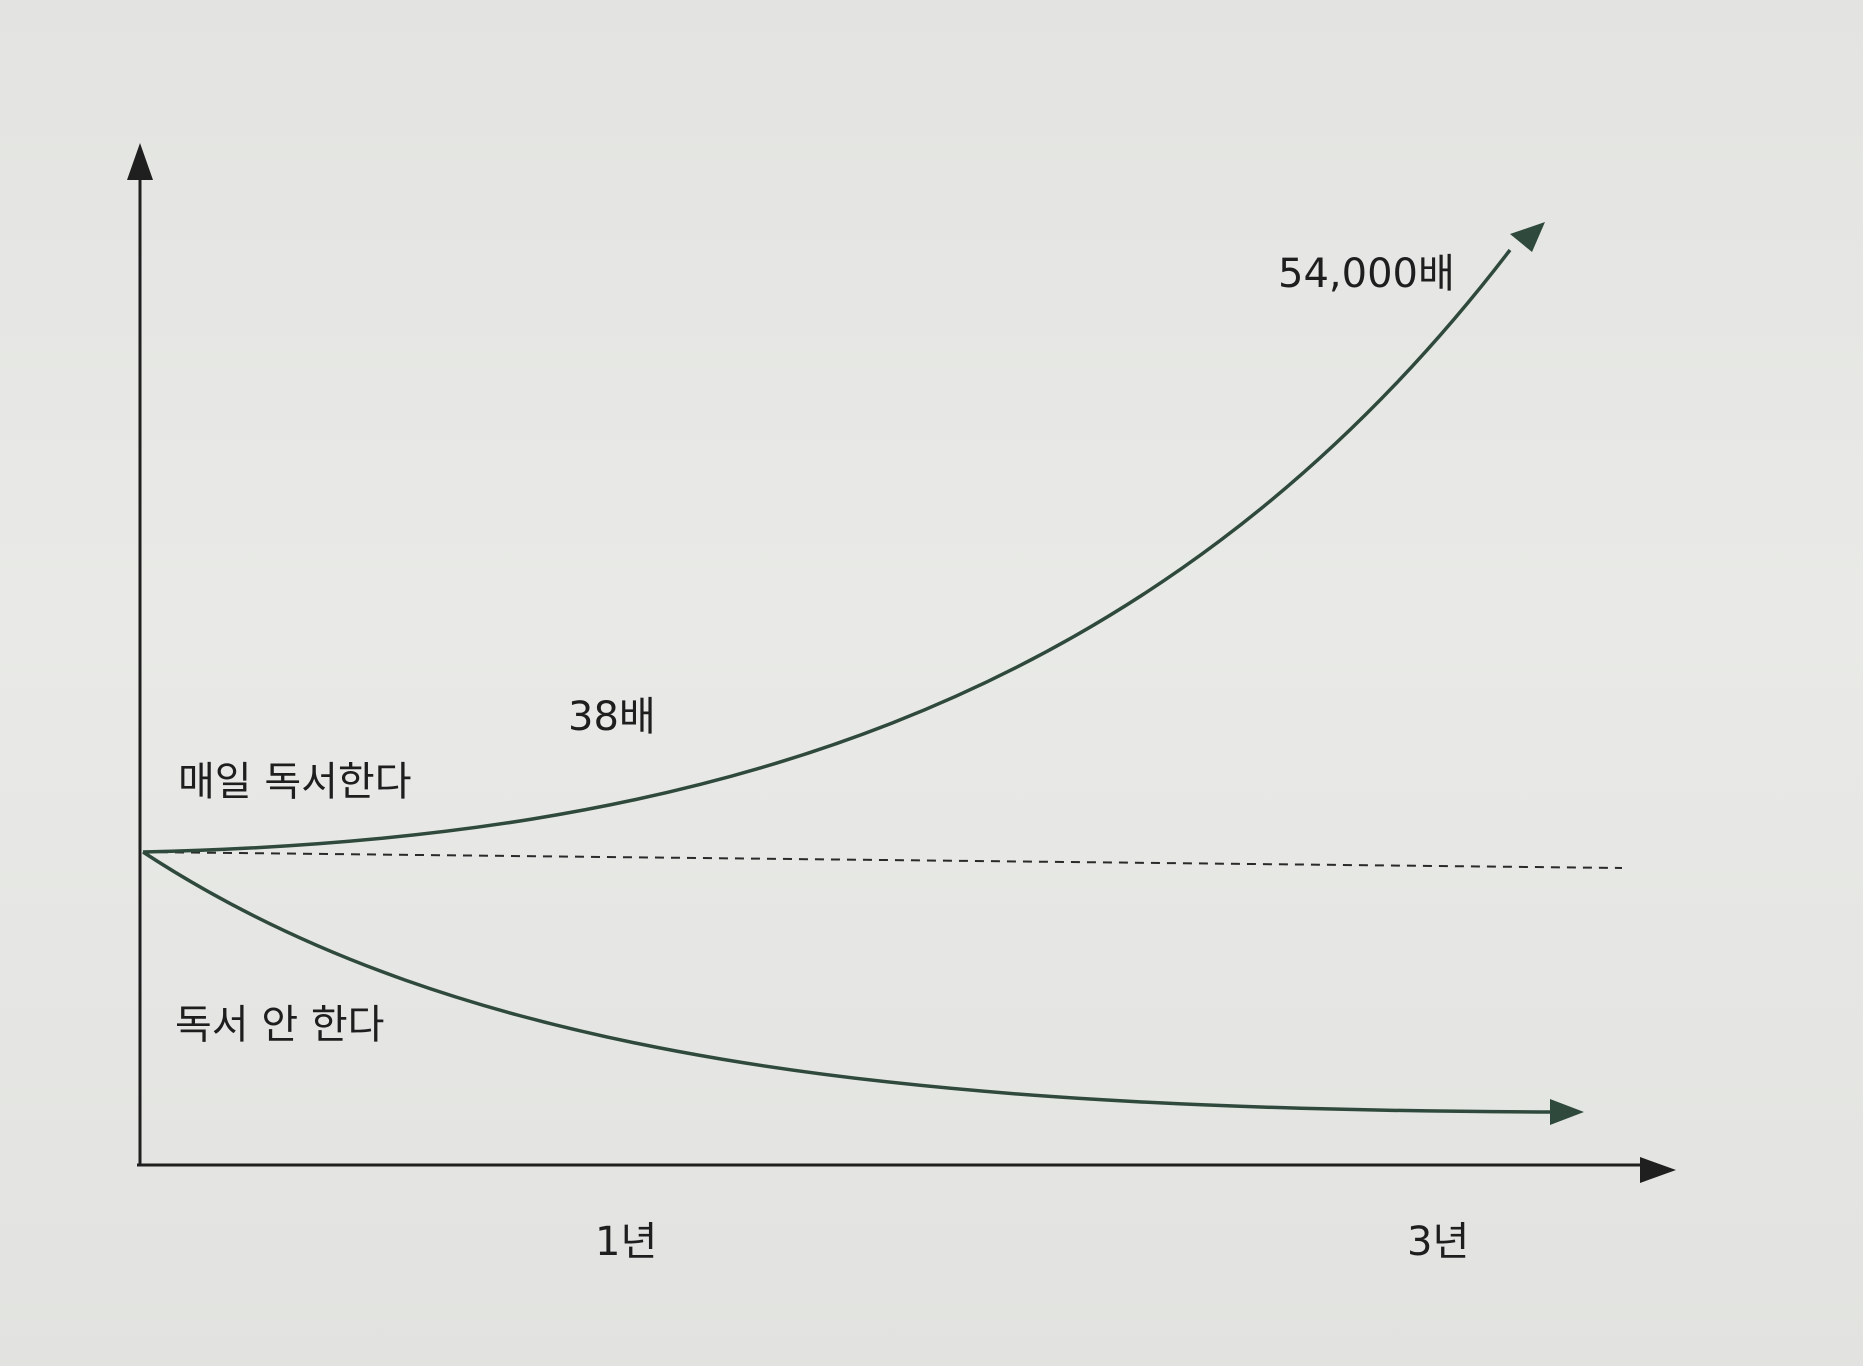 The image size is (1863, 1366). What do you see at coordinates (1658, 1170) in the screenshot?
I see `x-axis-arrow` at bounding box center [1658, 1170].